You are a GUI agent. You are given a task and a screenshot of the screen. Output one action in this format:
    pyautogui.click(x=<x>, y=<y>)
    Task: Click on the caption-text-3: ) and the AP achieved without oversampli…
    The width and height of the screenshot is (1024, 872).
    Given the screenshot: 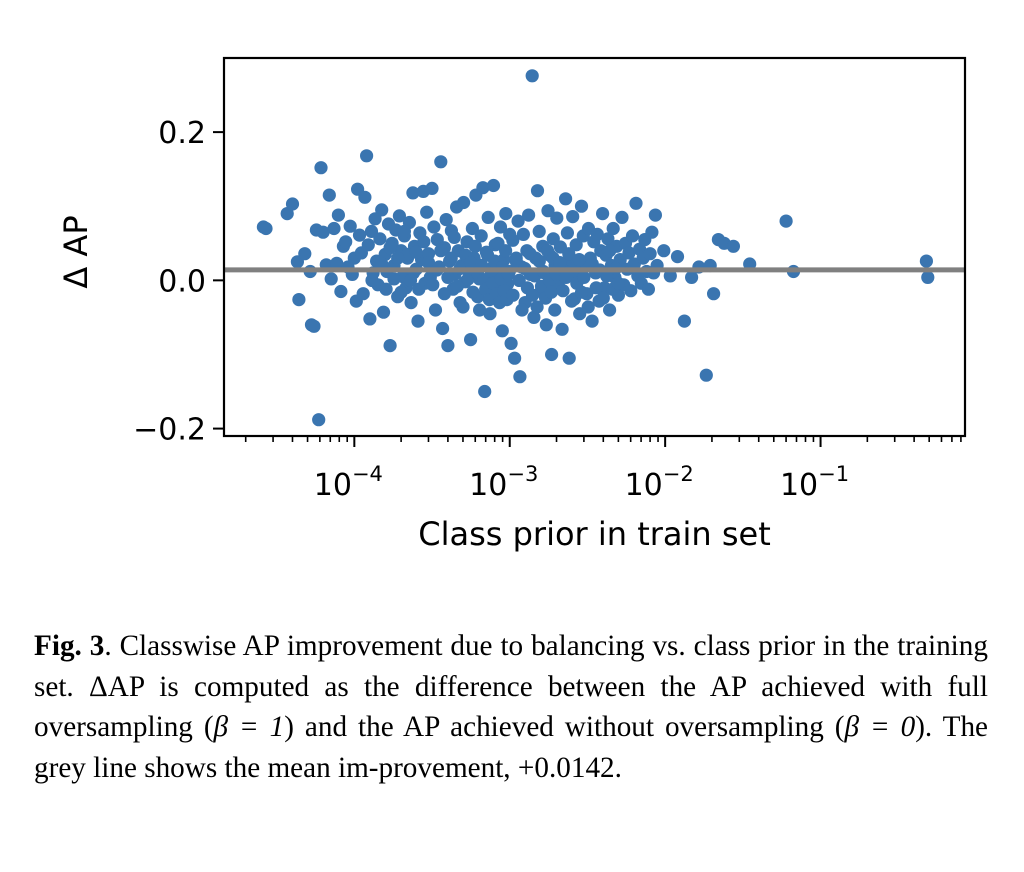 What is the action you would take?
    pyautogui.click(x=564, y=727)
    